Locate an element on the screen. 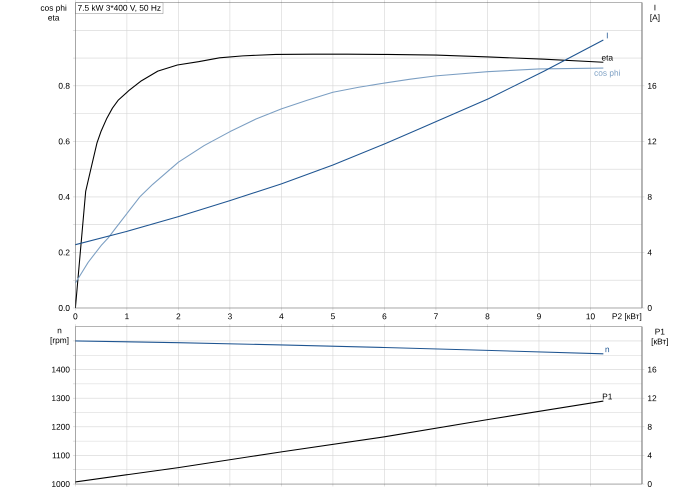 The image size is (691, 492). y-axis-title: n [rpm] is located at coordinates (59, 336).